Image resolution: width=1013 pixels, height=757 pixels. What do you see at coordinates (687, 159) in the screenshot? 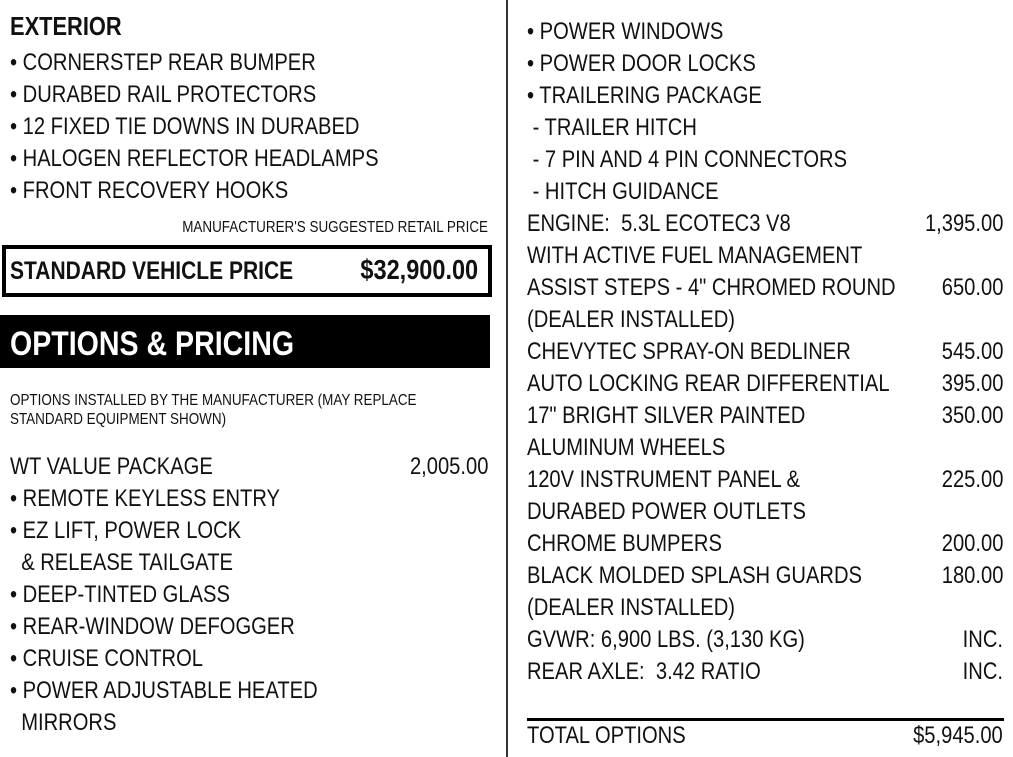
I see `option-line: - 7 PIN AND 4 PIN CONNECTORS` at bounding box center [687, 159].